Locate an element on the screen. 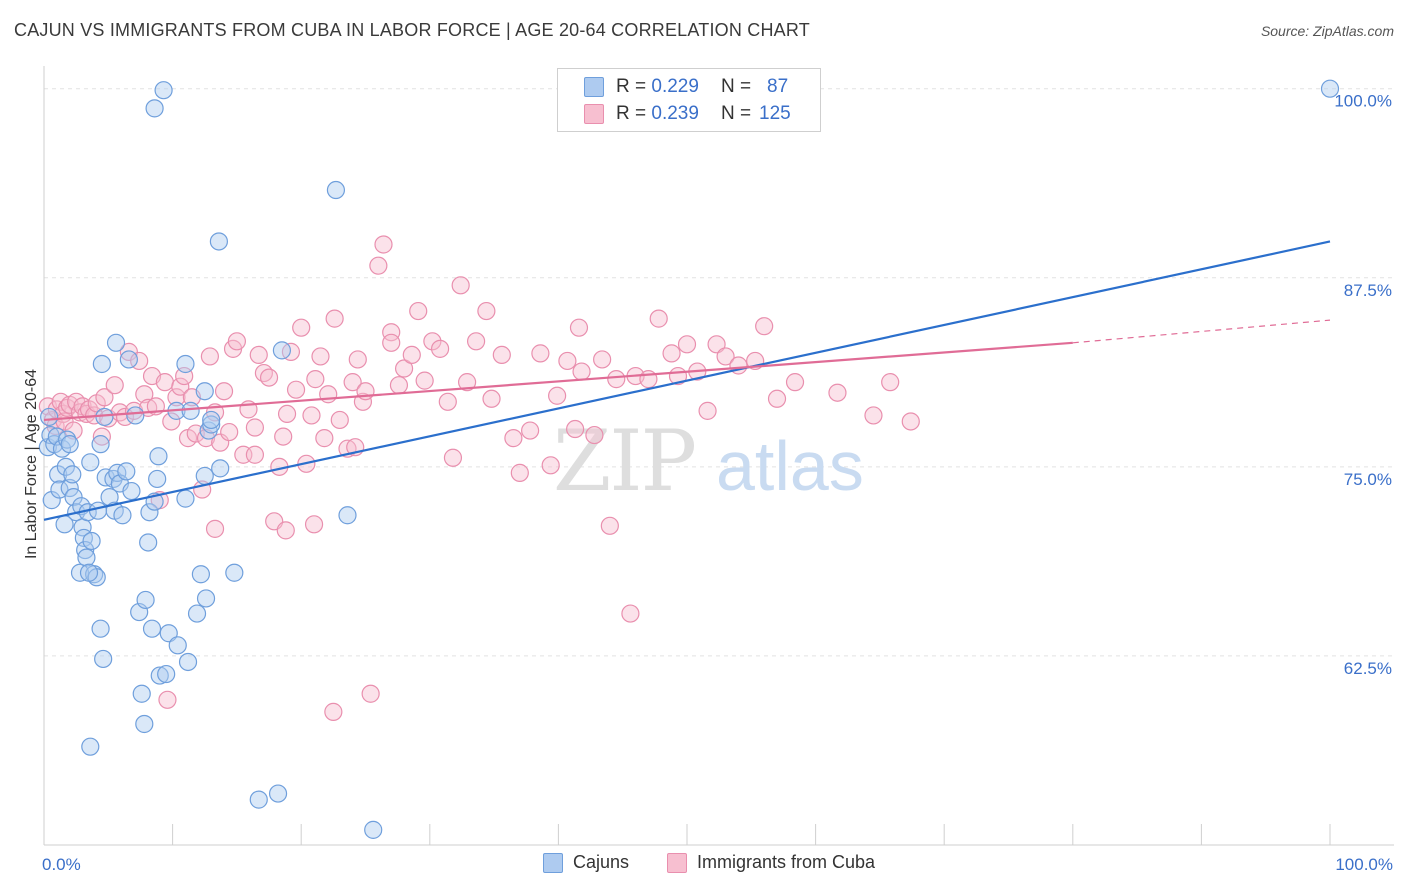  watermark-atlas: atlas is located at coordinates (790, 466).